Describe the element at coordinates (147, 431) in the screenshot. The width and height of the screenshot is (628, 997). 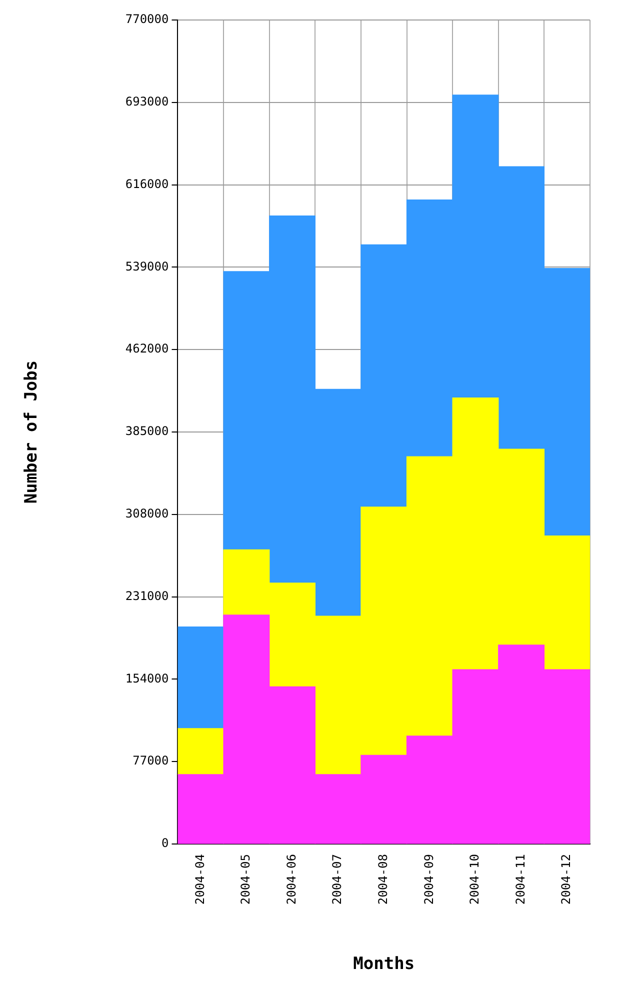
I see `y-tick-label: 385000` at that location.